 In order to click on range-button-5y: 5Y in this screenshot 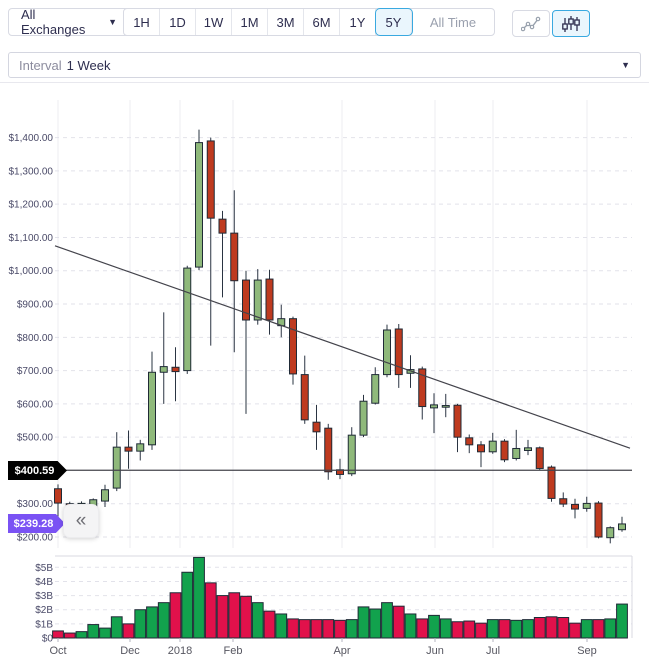, I will do `click(394, 22)`.